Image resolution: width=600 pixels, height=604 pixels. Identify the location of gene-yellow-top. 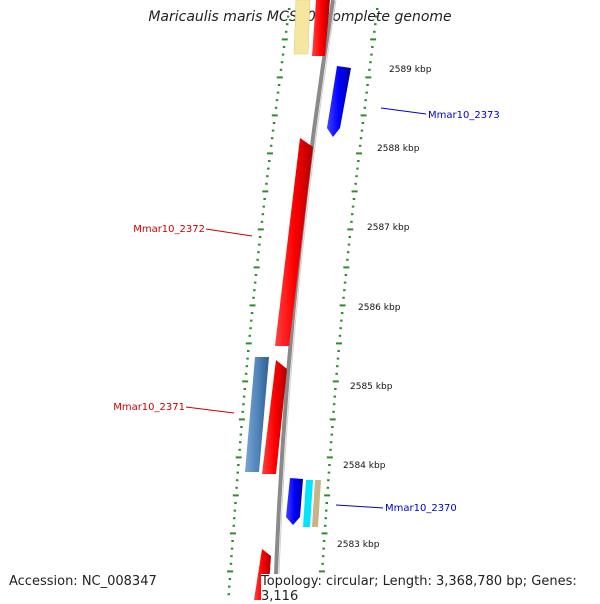
(302, 27).